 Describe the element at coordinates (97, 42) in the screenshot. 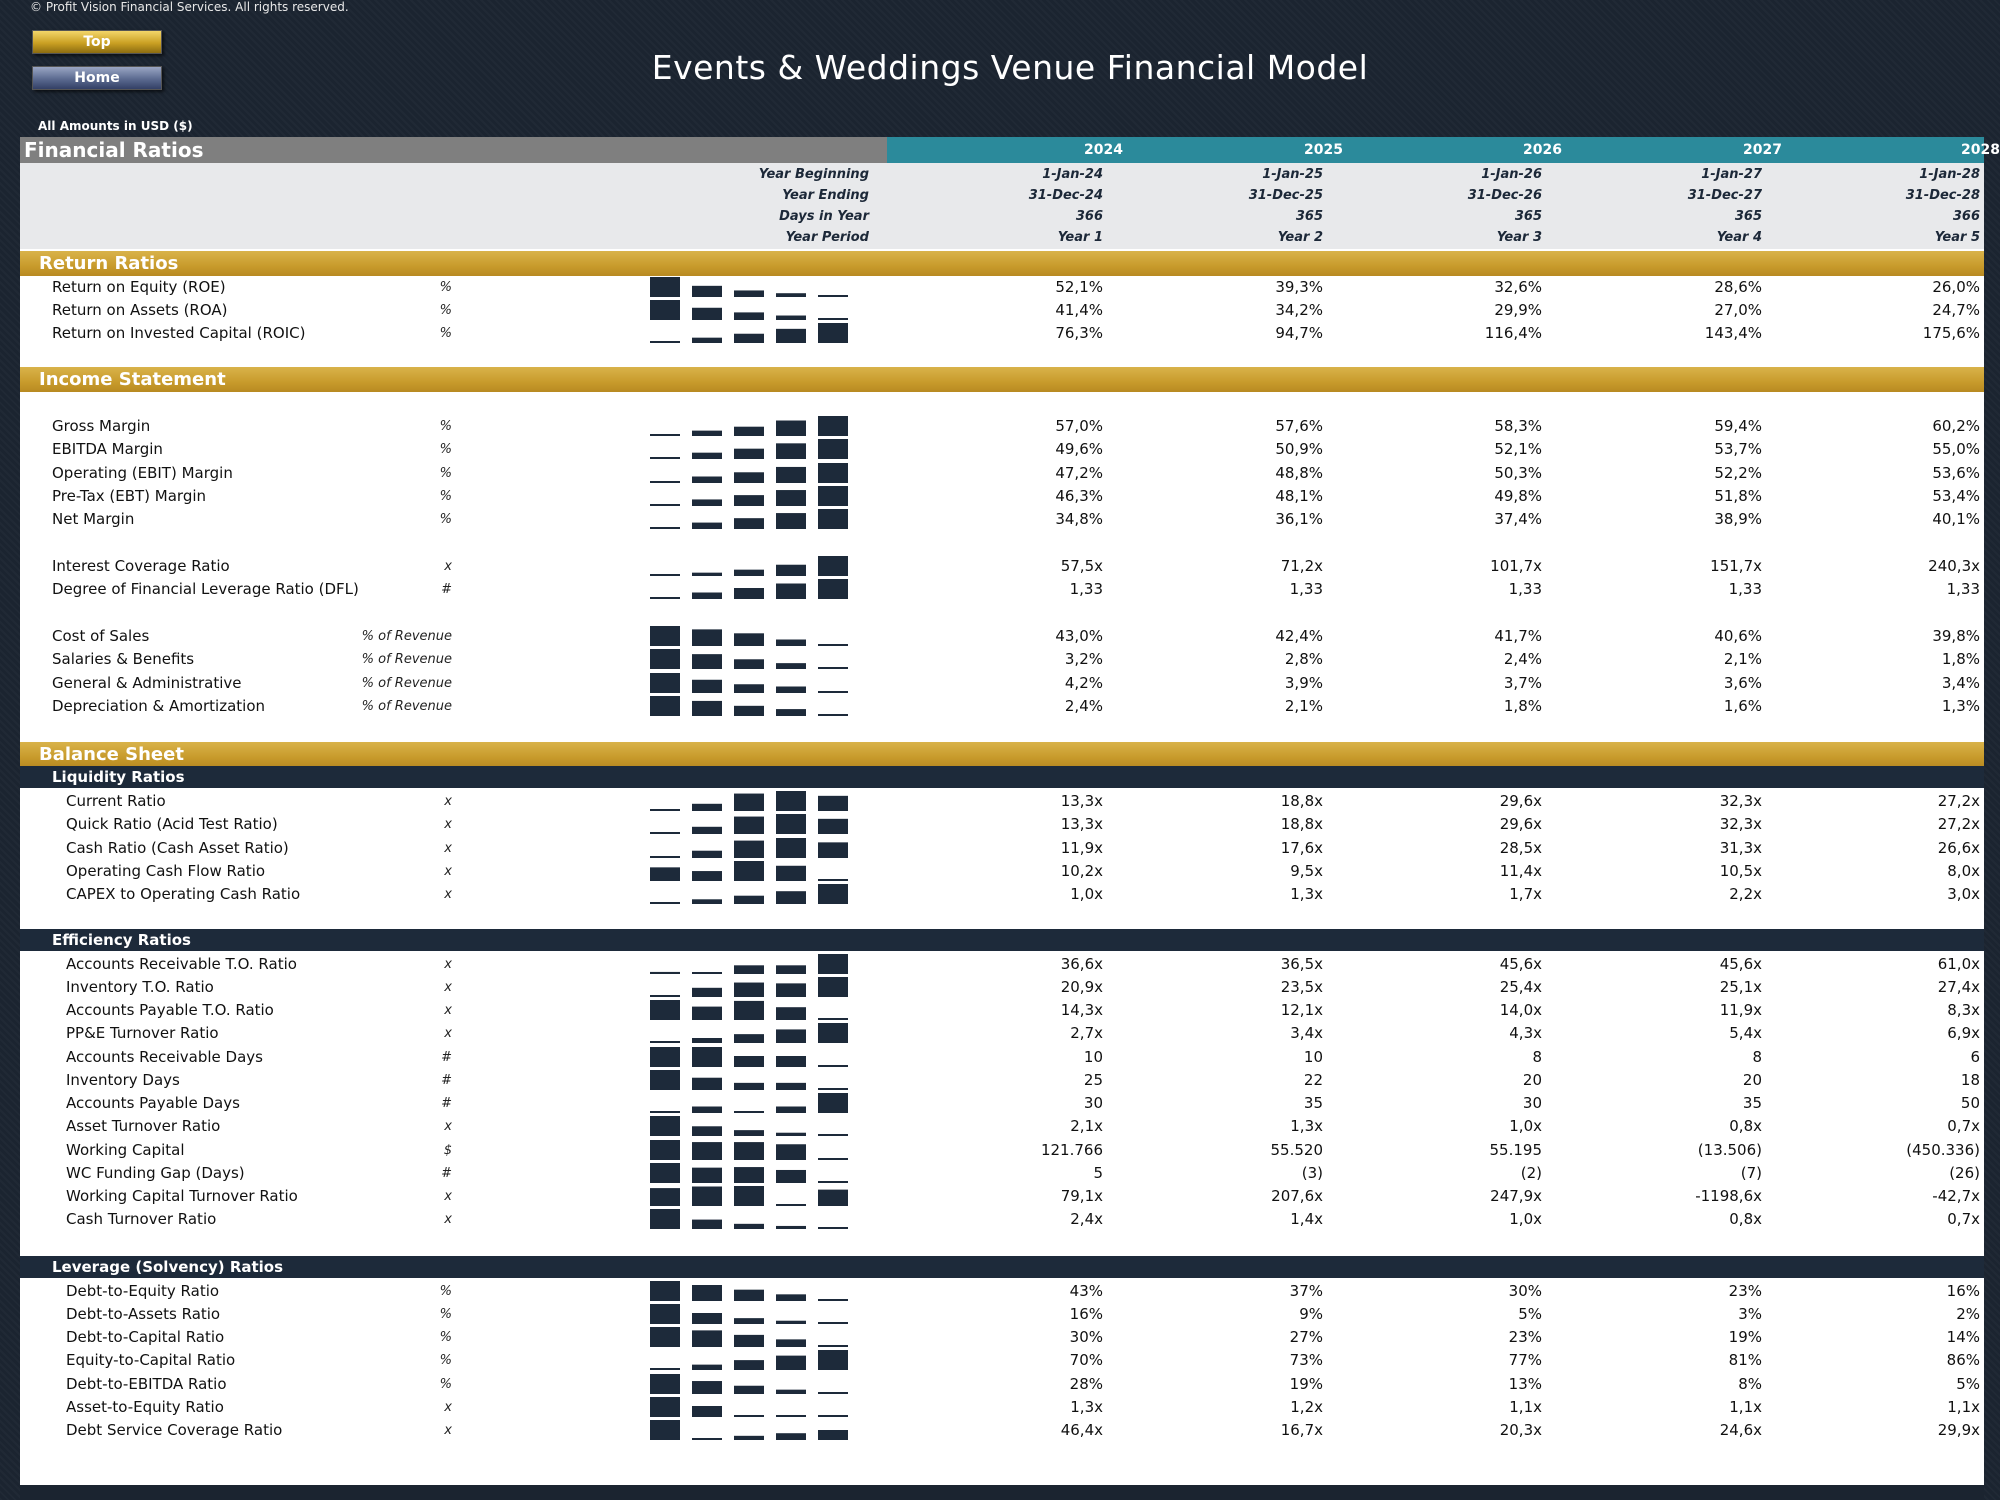

I see `top-button: Top` at that location.